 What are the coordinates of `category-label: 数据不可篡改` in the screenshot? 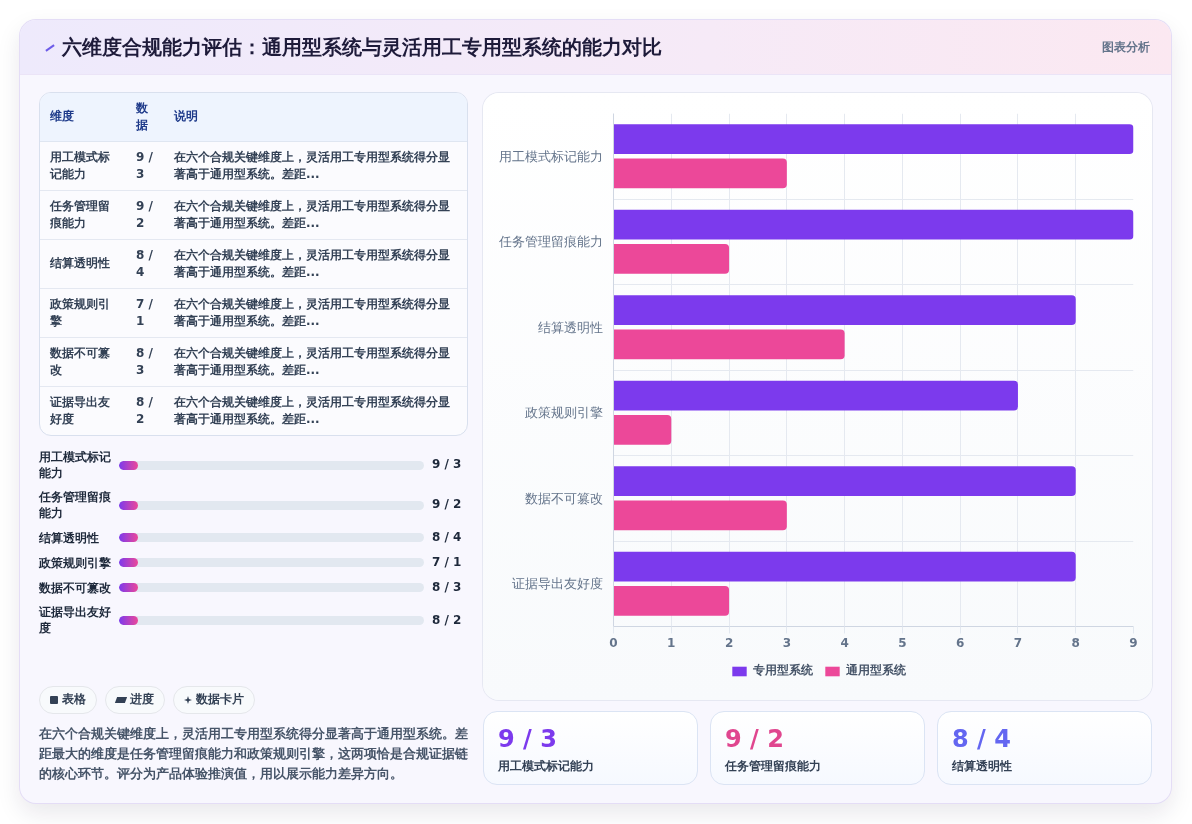 It's located at (75, 587).